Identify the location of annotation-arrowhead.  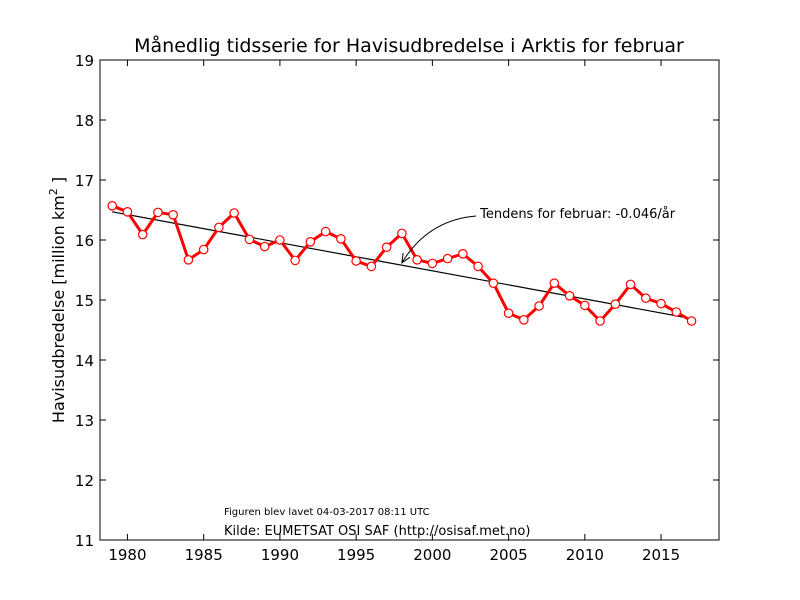
(406, 258).